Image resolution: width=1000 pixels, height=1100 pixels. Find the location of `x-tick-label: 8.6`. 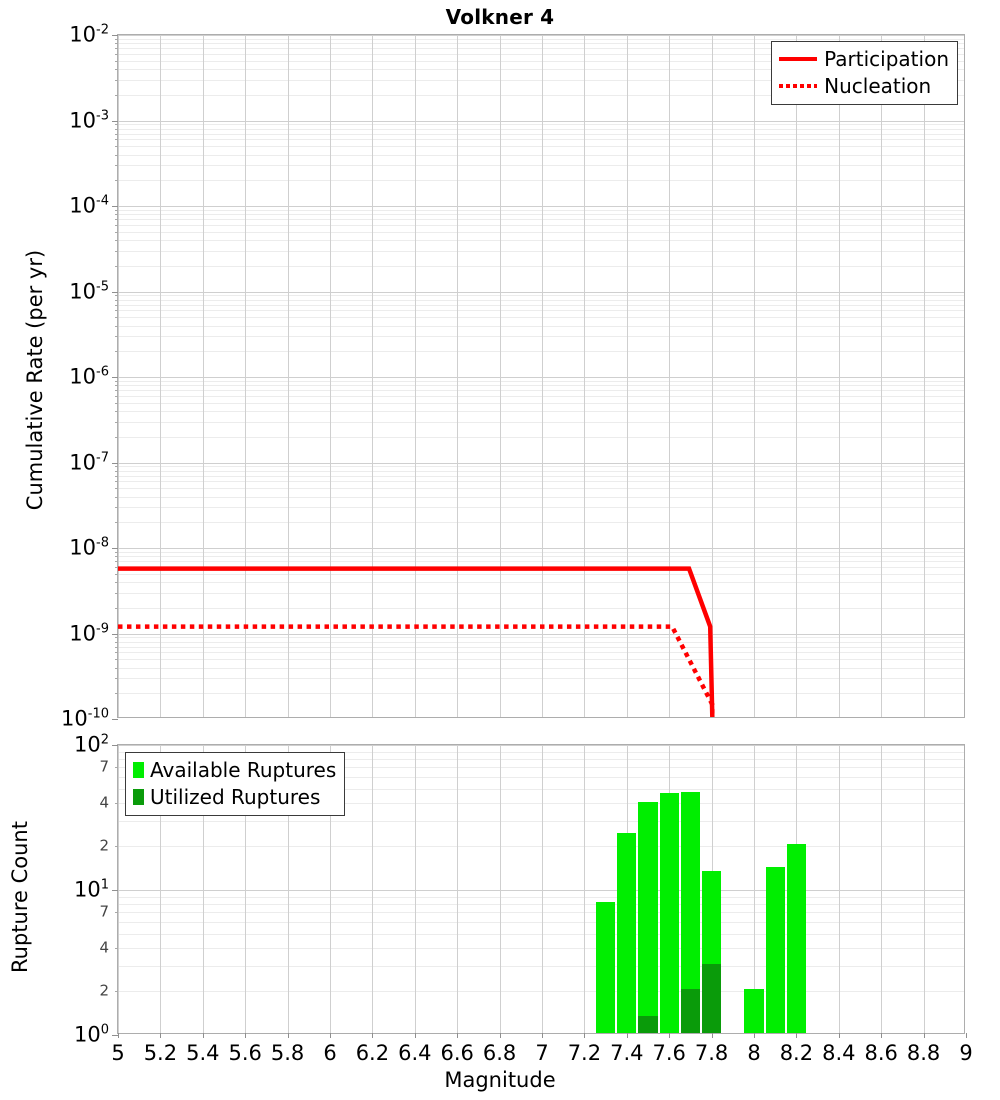

x-tick-label: 8.6 is located at coordinates (881, 1053).